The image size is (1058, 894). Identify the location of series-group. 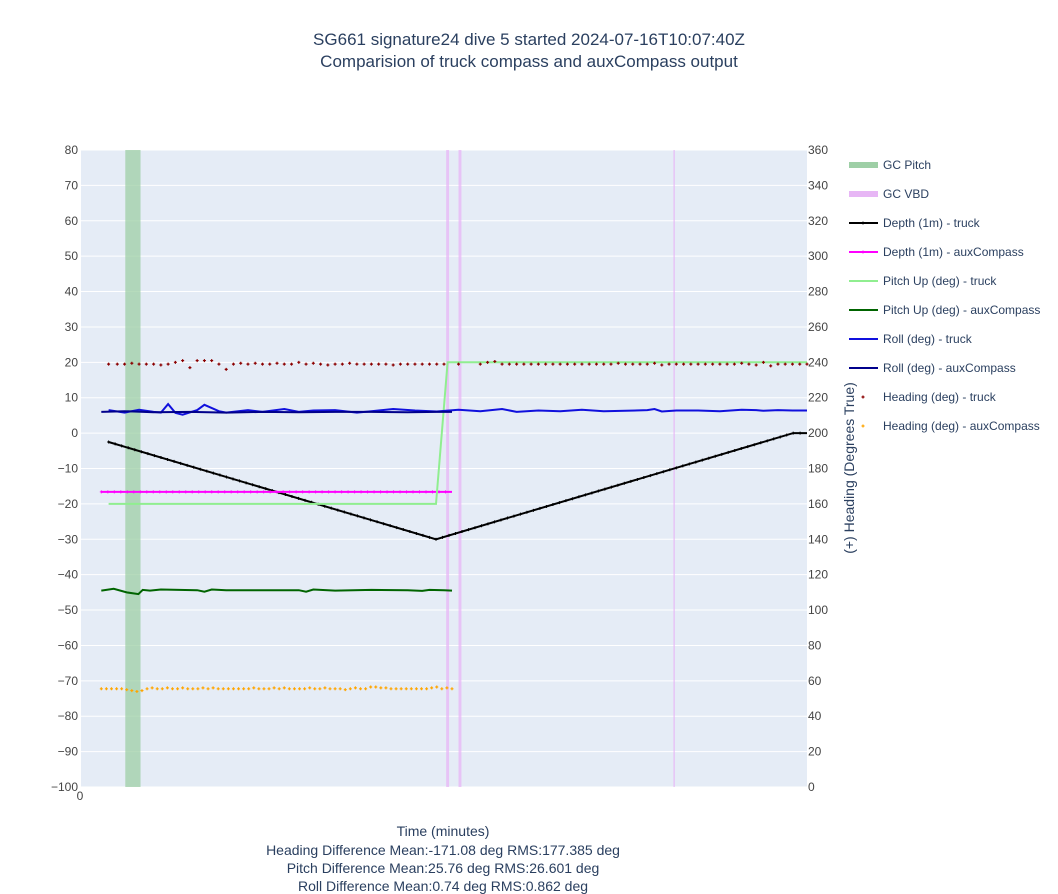
(277, 591).